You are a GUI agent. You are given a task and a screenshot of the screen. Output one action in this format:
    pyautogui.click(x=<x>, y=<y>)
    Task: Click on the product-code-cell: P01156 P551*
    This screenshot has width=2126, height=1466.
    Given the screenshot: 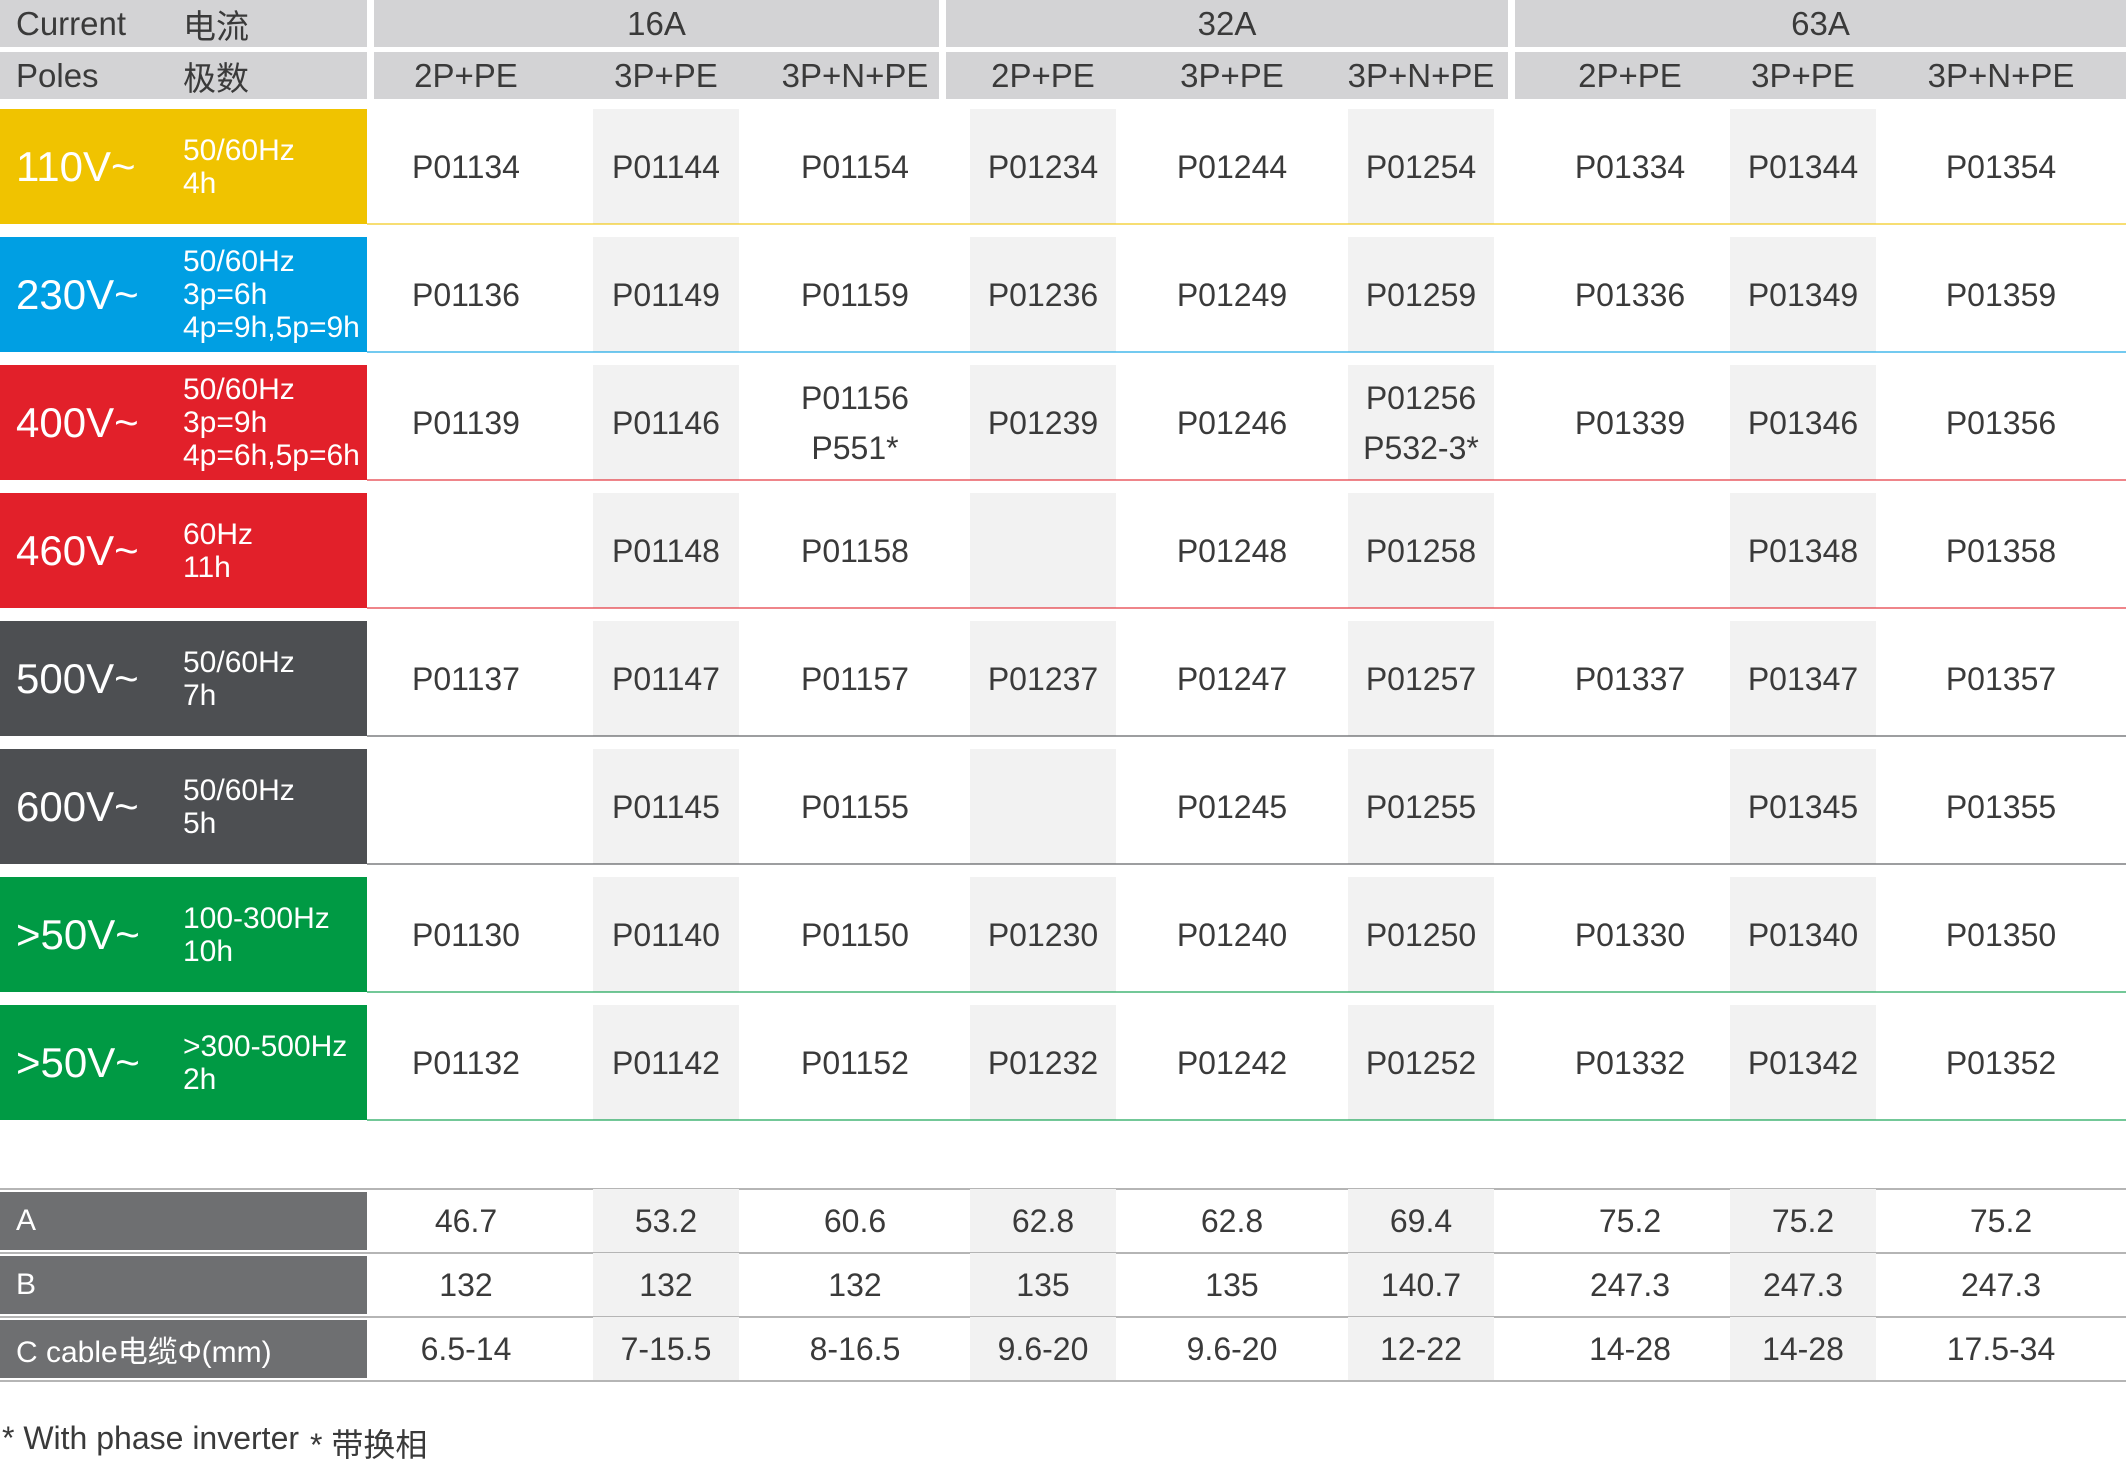 What is the action you would take?
    pyautogui.click(x=855, y=422)
    